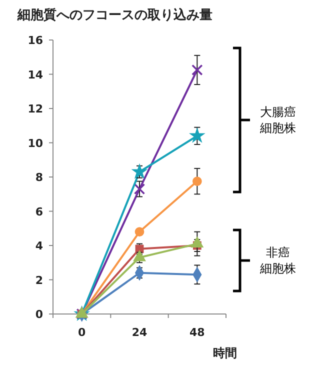 The width and height of the screenshot is (326, 365). What do you see at coordinates (114, 15) in the screenshot?
I see `chart-title: 細胞質へのフコースの取り込み量` at bounding box center [114, 15].